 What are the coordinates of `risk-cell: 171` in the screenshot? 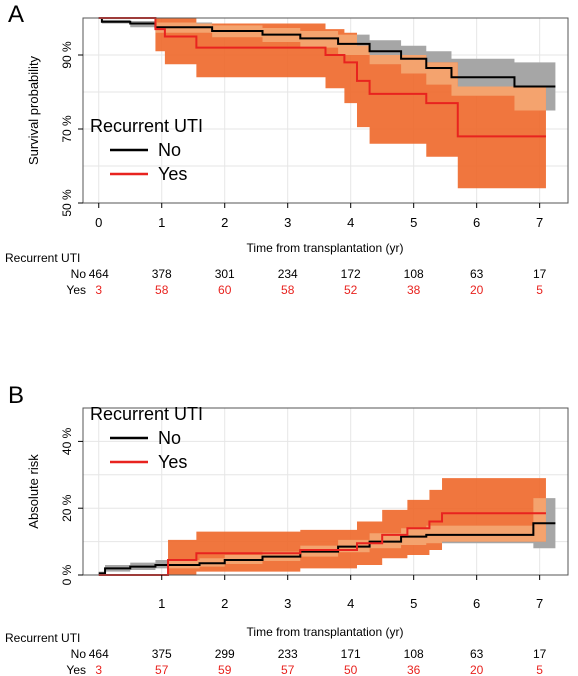 It's located at (351, 654).